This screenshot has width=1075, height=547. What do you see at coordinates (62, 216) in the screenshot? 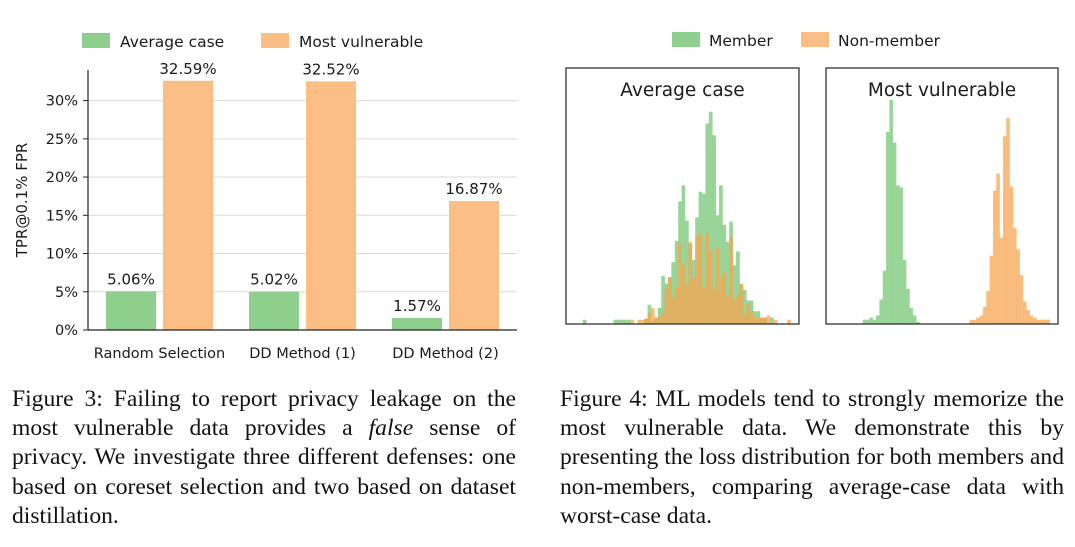
I see `y-tick-label: 15%` at bounding box center [62, 216].